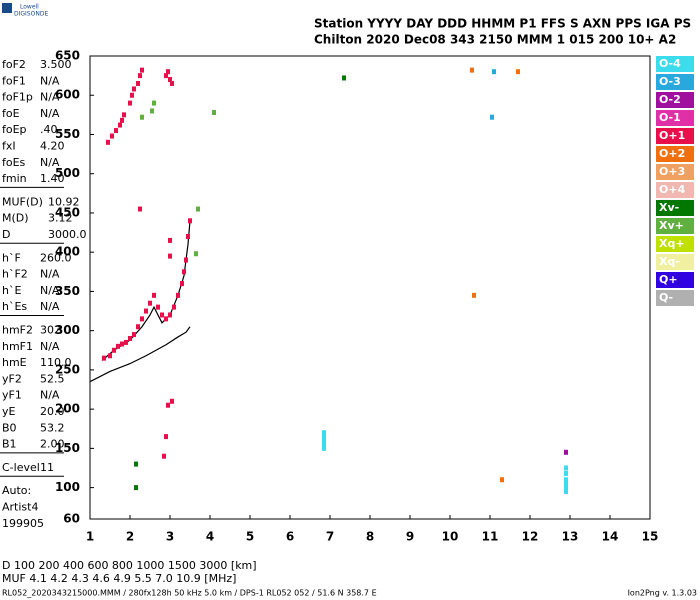  I want to click on x-tick-label: 10, so click(450, 537).